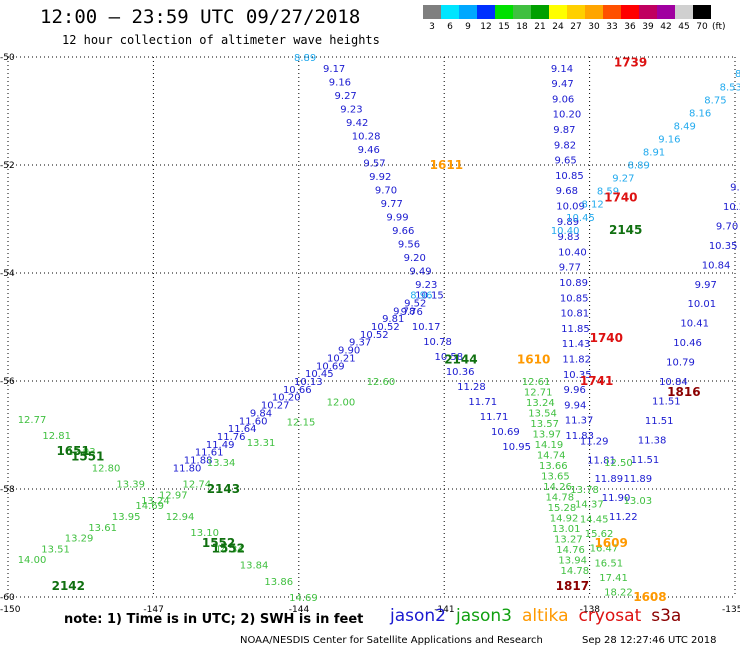 This screenshot has height=650, width=740. I want to click on swh-value-label: 10.15, so click(429, 296).